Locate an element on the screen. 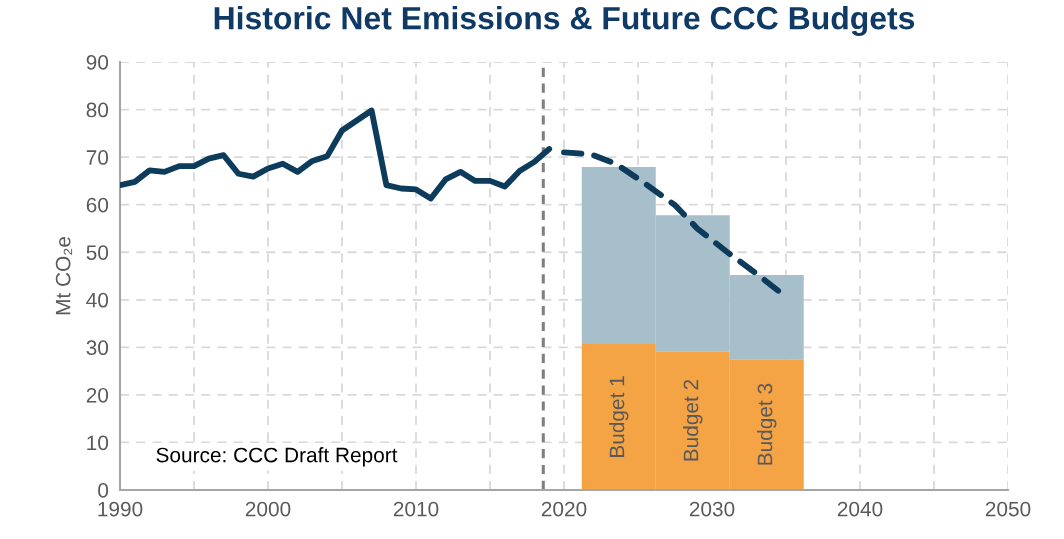 This screenshot has height=539, width=1064. y-tick-label: 60 is located at coordinates (97, 205).